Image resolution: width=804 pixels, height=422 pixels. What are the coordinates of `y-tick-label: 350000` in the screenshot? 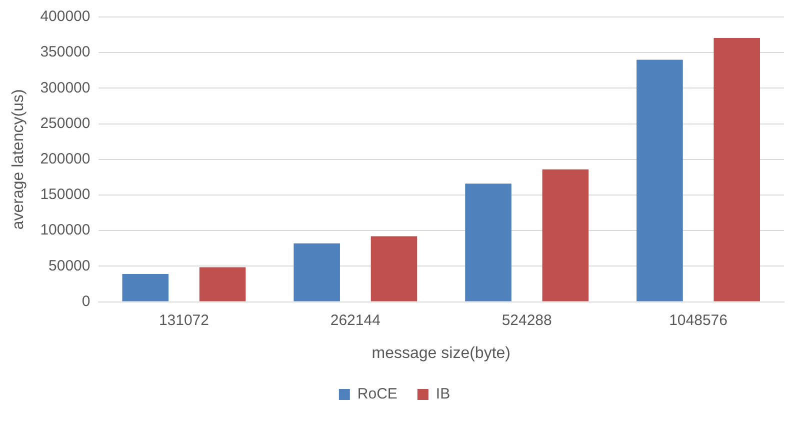 It's located at (65, 52).